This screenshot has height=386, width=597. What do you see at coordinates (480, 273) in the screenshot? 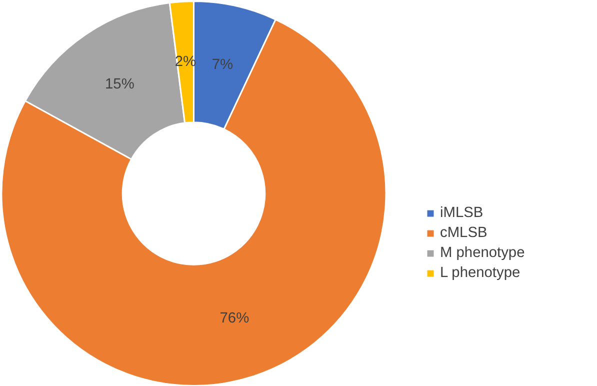
I see `legend-label: L phenotype` at bounding box center [480, 273].